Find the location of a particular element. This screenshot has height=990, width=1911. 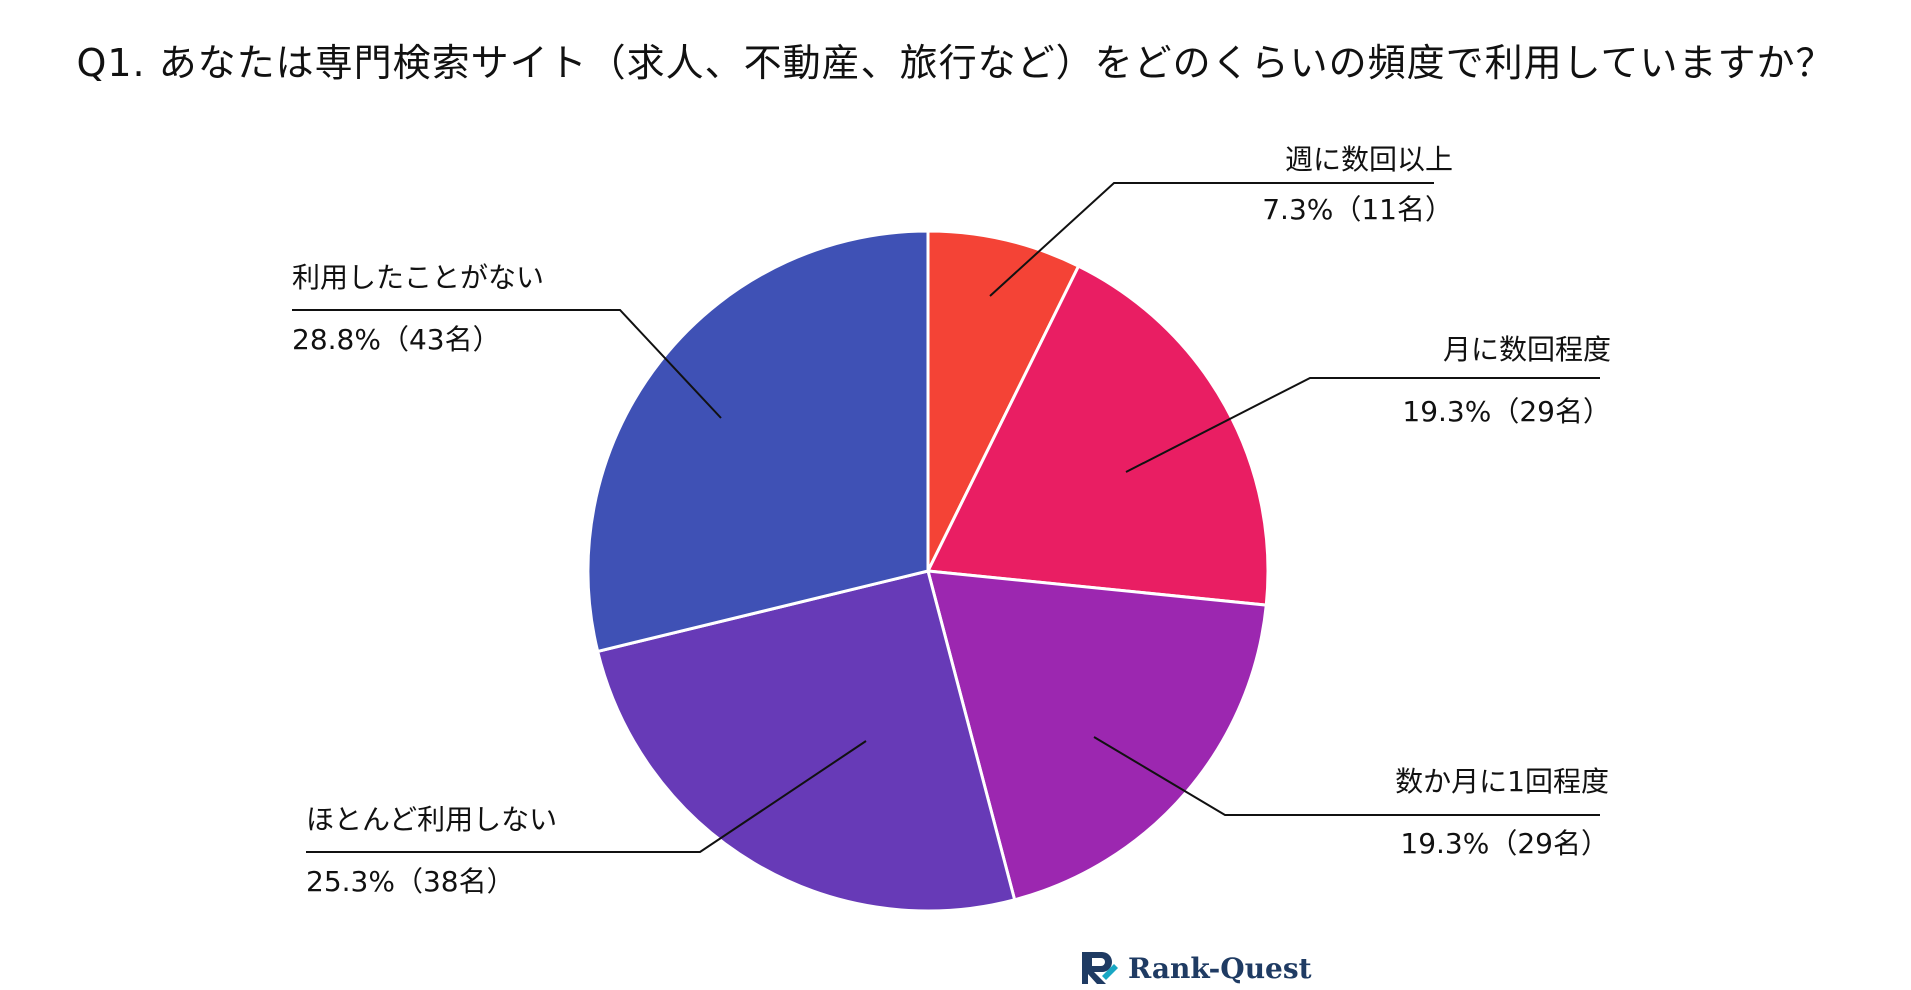

slice-label-0: 週に数回以上 7.3%（11名） is located at coordinates (1357, 185).